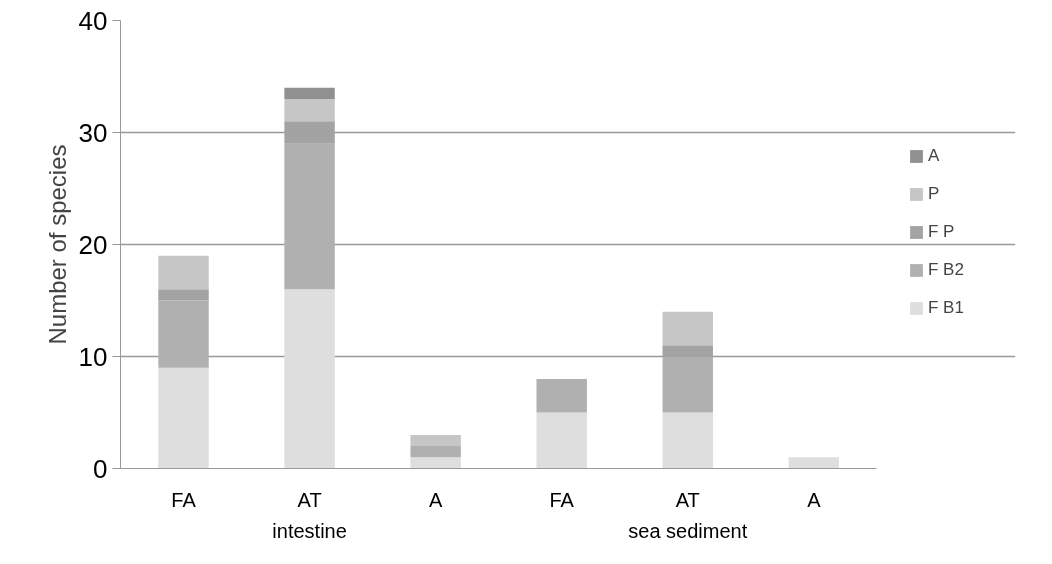 The width and height of the screenshot is (1052, 564). I want to click on y-tick-label: 20, so click(93, 244).